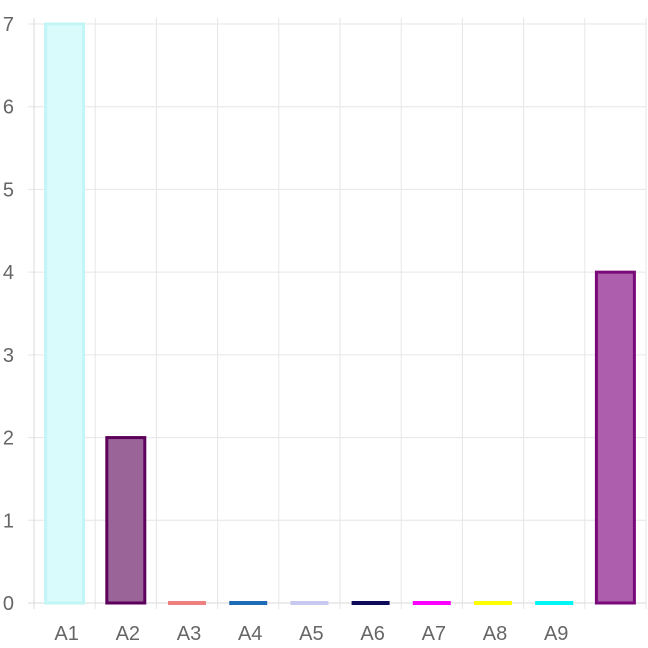 The image size is (648, 648). What do you see at coordinates (8, 521) in the screenshot?
I see `y-tick-label: 1` at bounding box center [8, 521].